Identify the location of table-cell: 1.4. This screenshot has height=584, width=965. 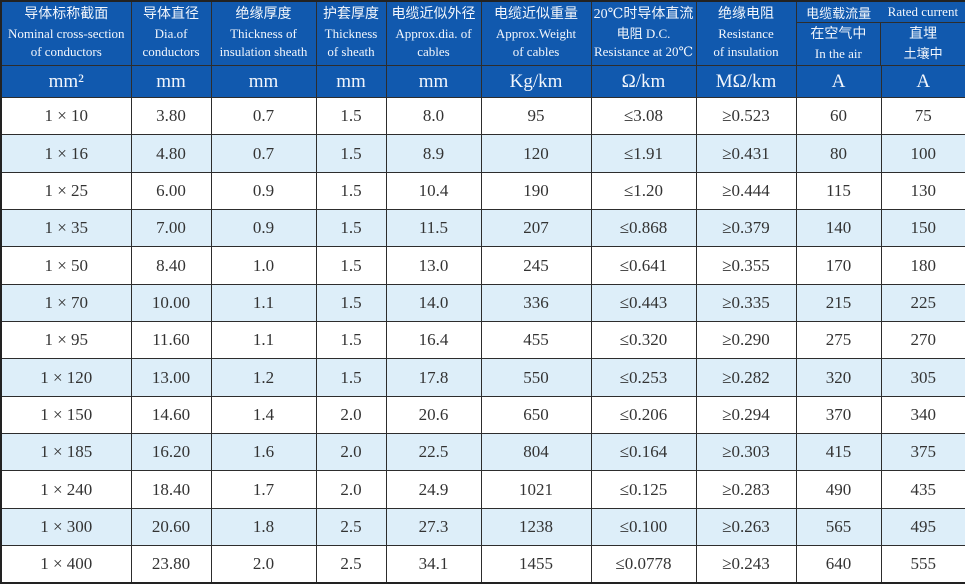
(263, 415).